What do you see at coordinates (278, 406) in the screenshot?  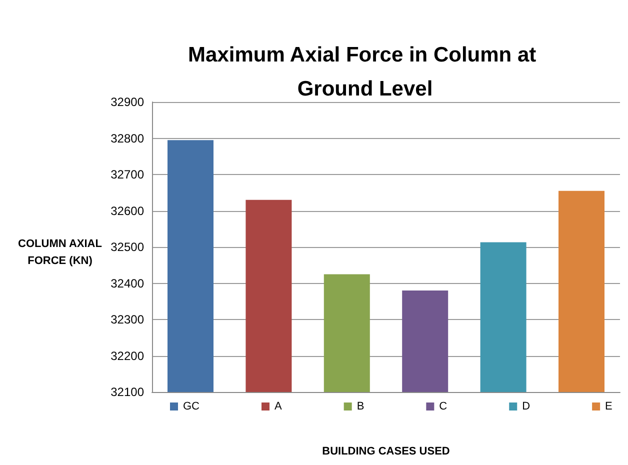 I see `legend-label: A` at bounding box center [278, 406].